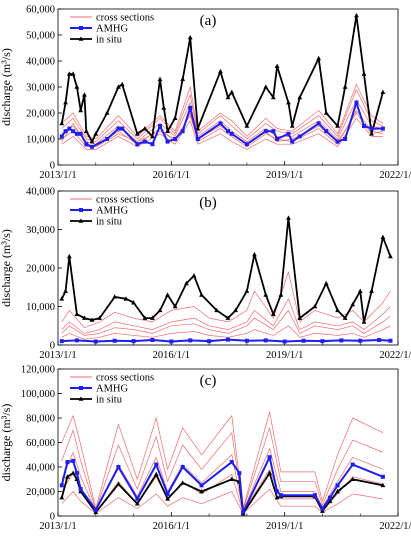  Describe the element at coordinates (222, 493) in the screenshot. I see `series-line-in-situ` at that location.